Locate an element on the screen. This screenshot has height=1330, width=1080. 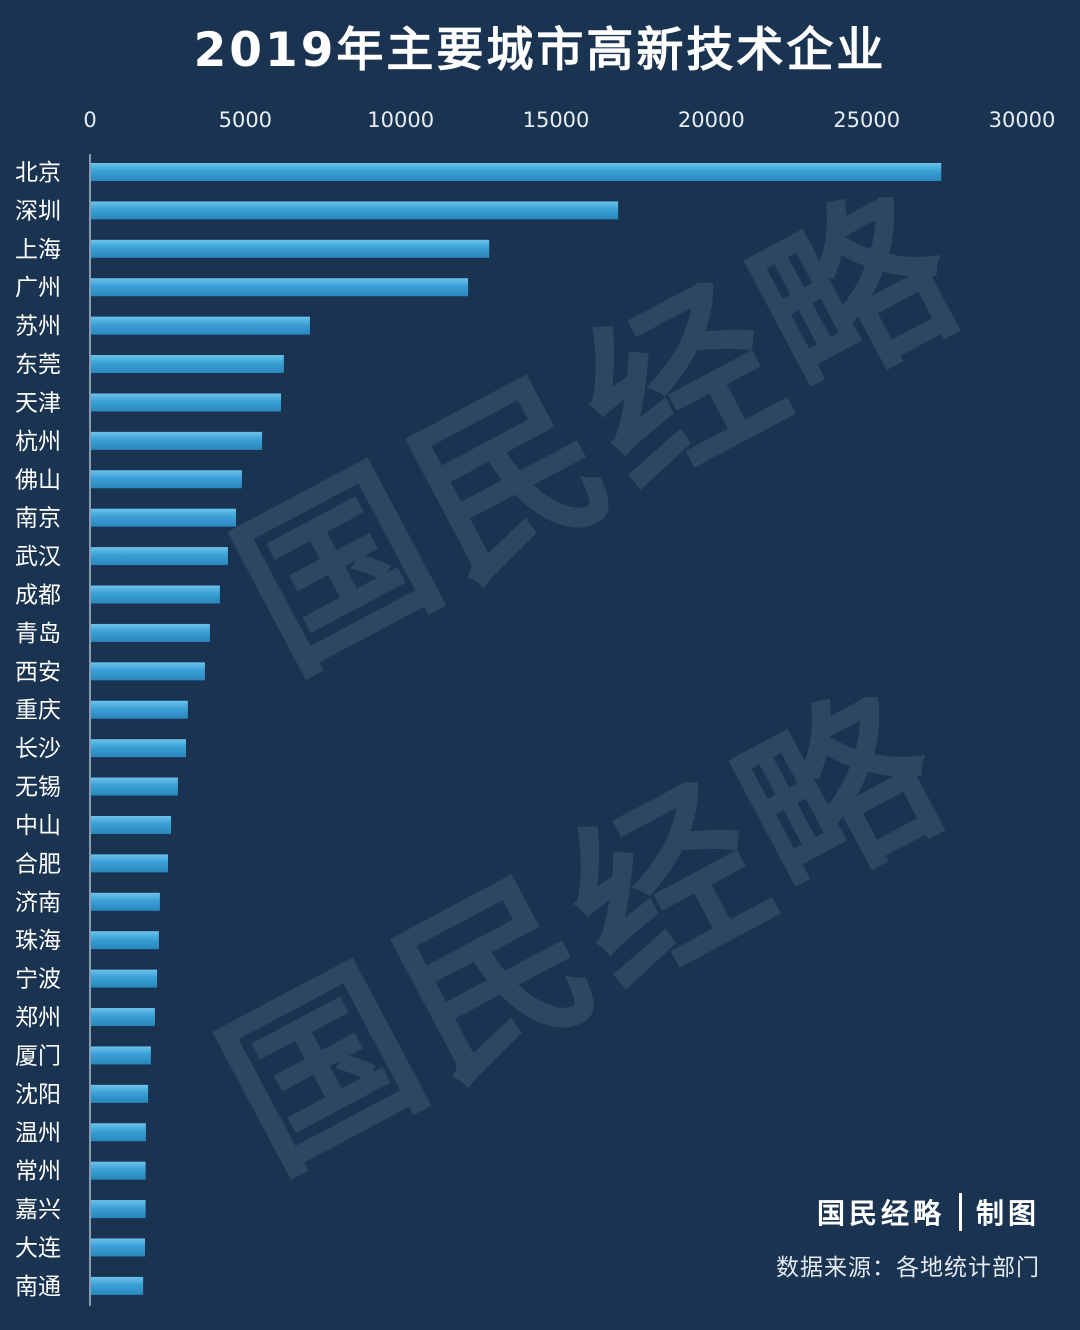
bar-天津 is located at coordinates (186, 402).